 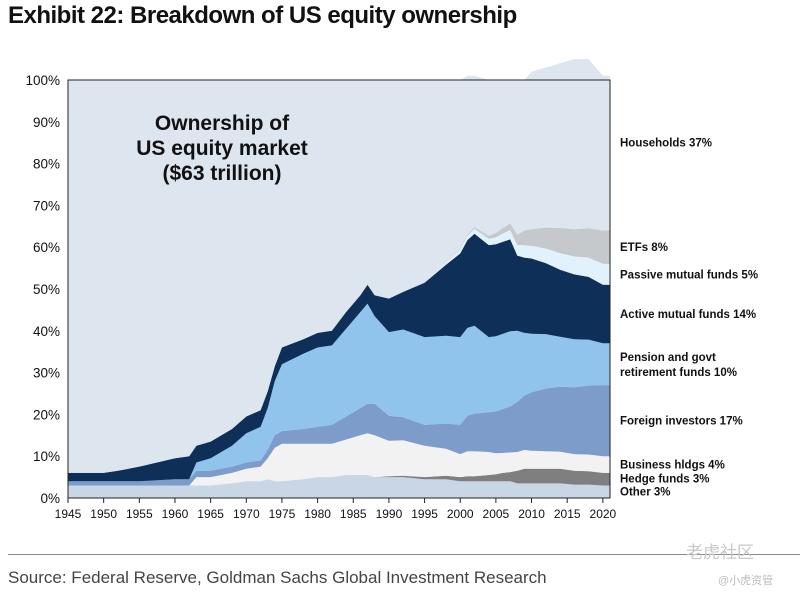 What do you see at coordinates (339, 477) in the screenshot?
I see `area-hedge-funds` at bounding box center [339, 477].